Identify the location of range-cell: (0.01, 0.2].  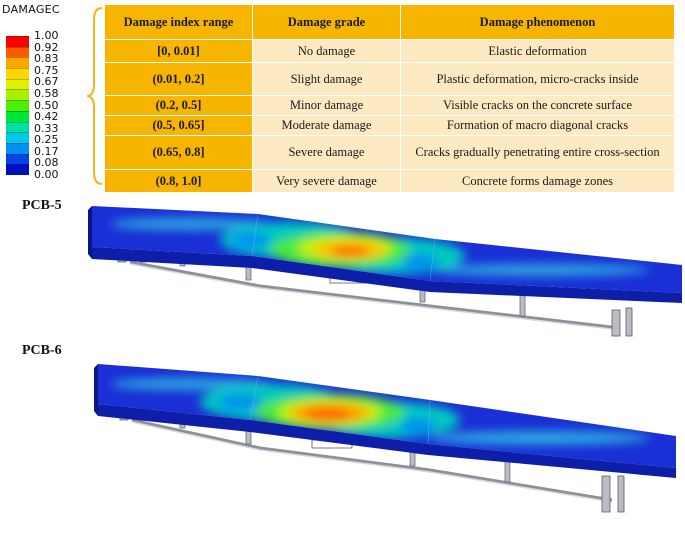
(178, 79).